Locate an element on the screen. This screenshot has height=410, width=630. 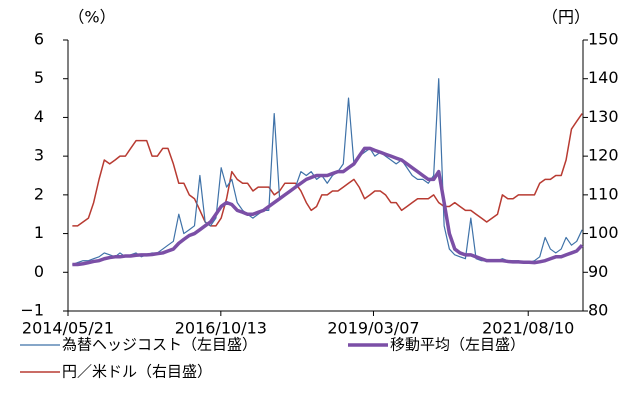
y-tick-label: 2 is located at coordinates (39, 193).